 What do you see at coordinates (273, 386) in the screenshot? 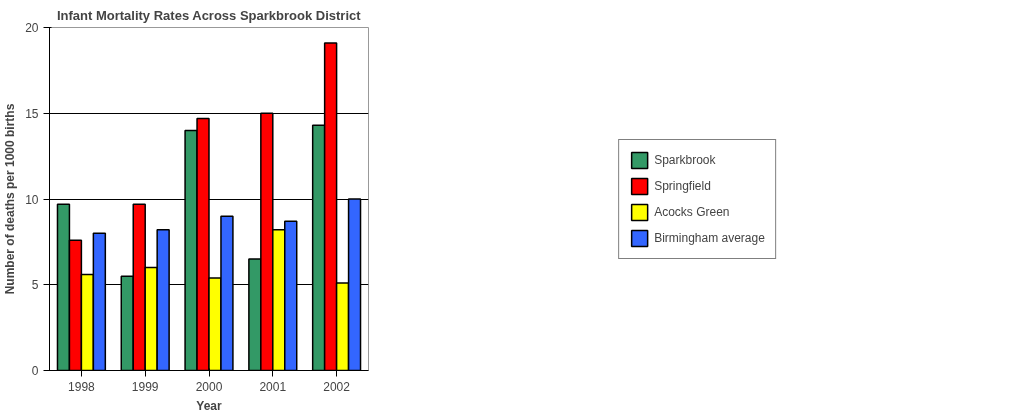
I see `x-tick-label: 2001` at bounding box center [273, 386].